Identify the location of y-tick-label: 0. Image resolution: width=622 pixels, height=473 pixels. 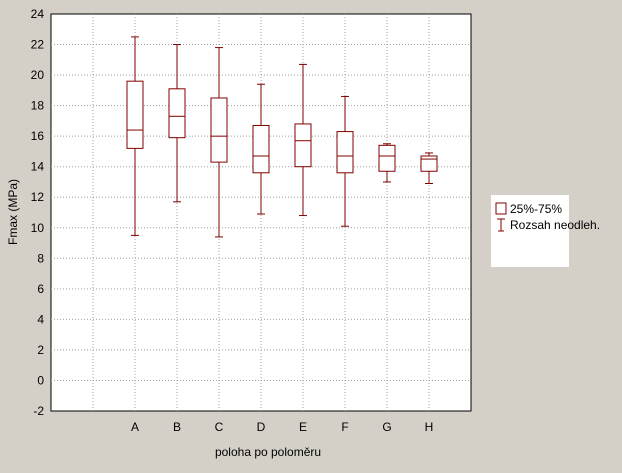
(40, 380).